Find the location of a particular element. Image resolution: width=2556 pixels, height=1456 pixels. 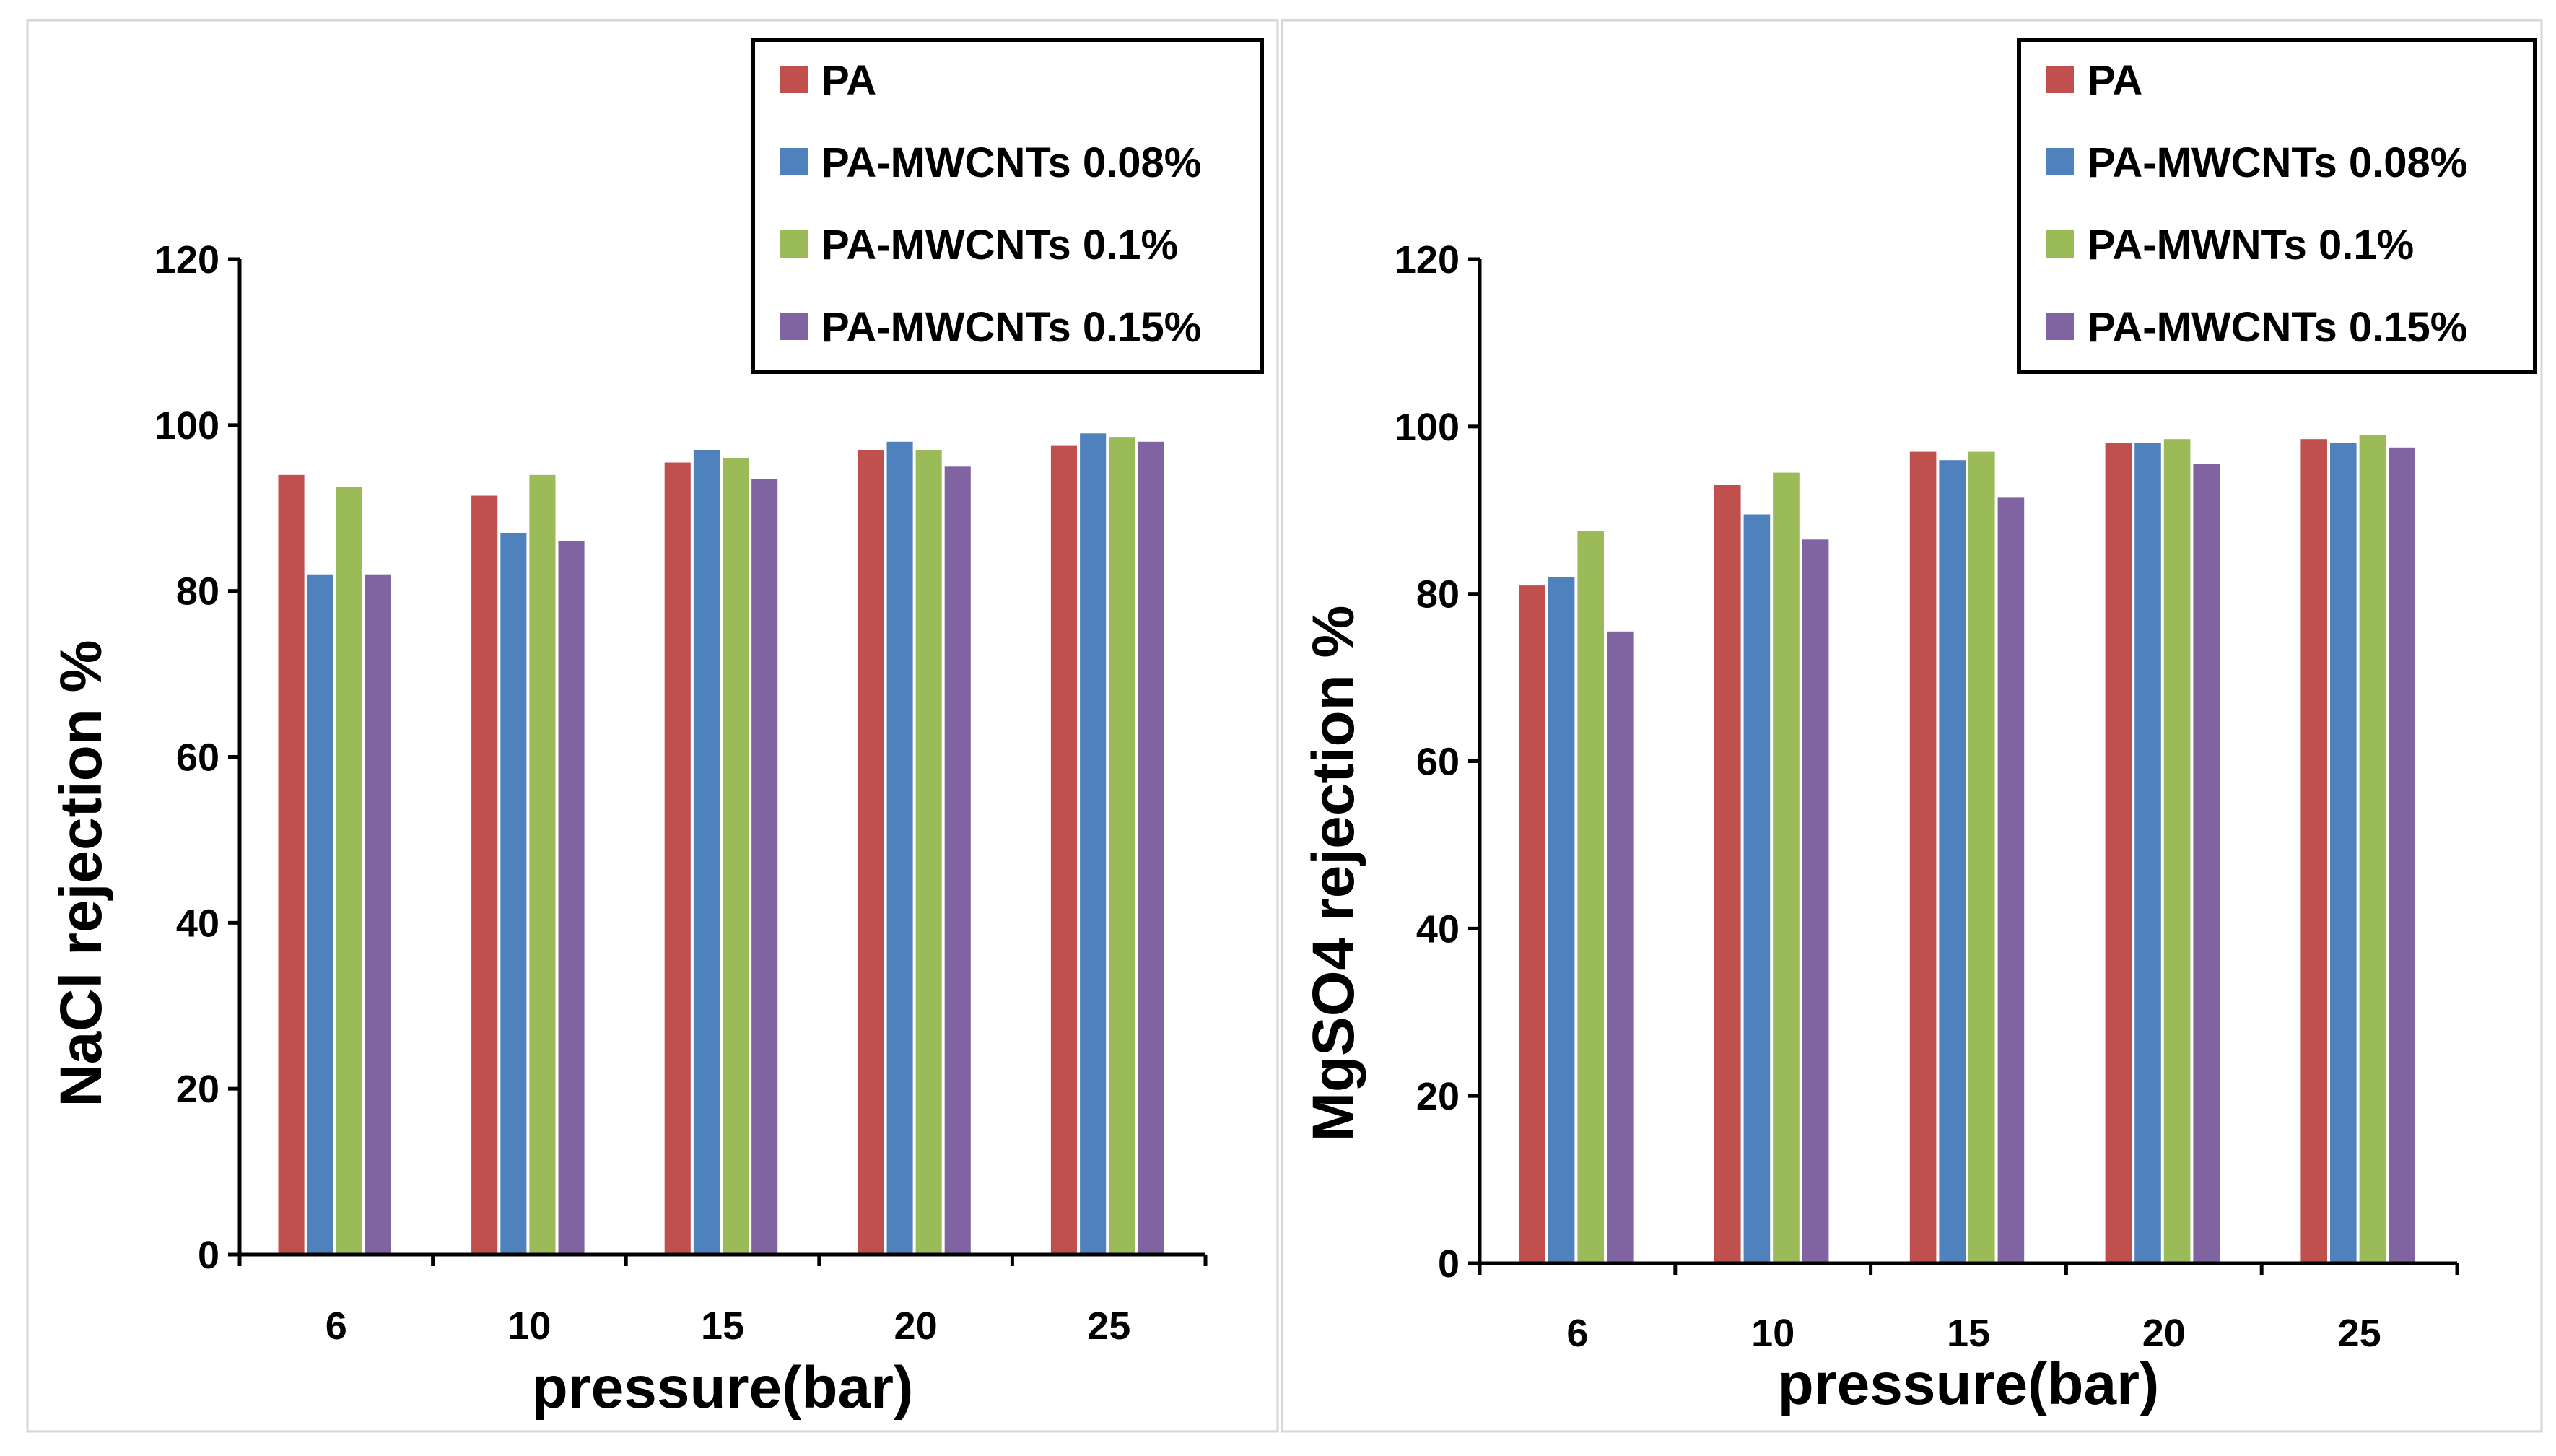

y-axis-title: MgSO4 rejection % is located at coordinates (1334, 874).